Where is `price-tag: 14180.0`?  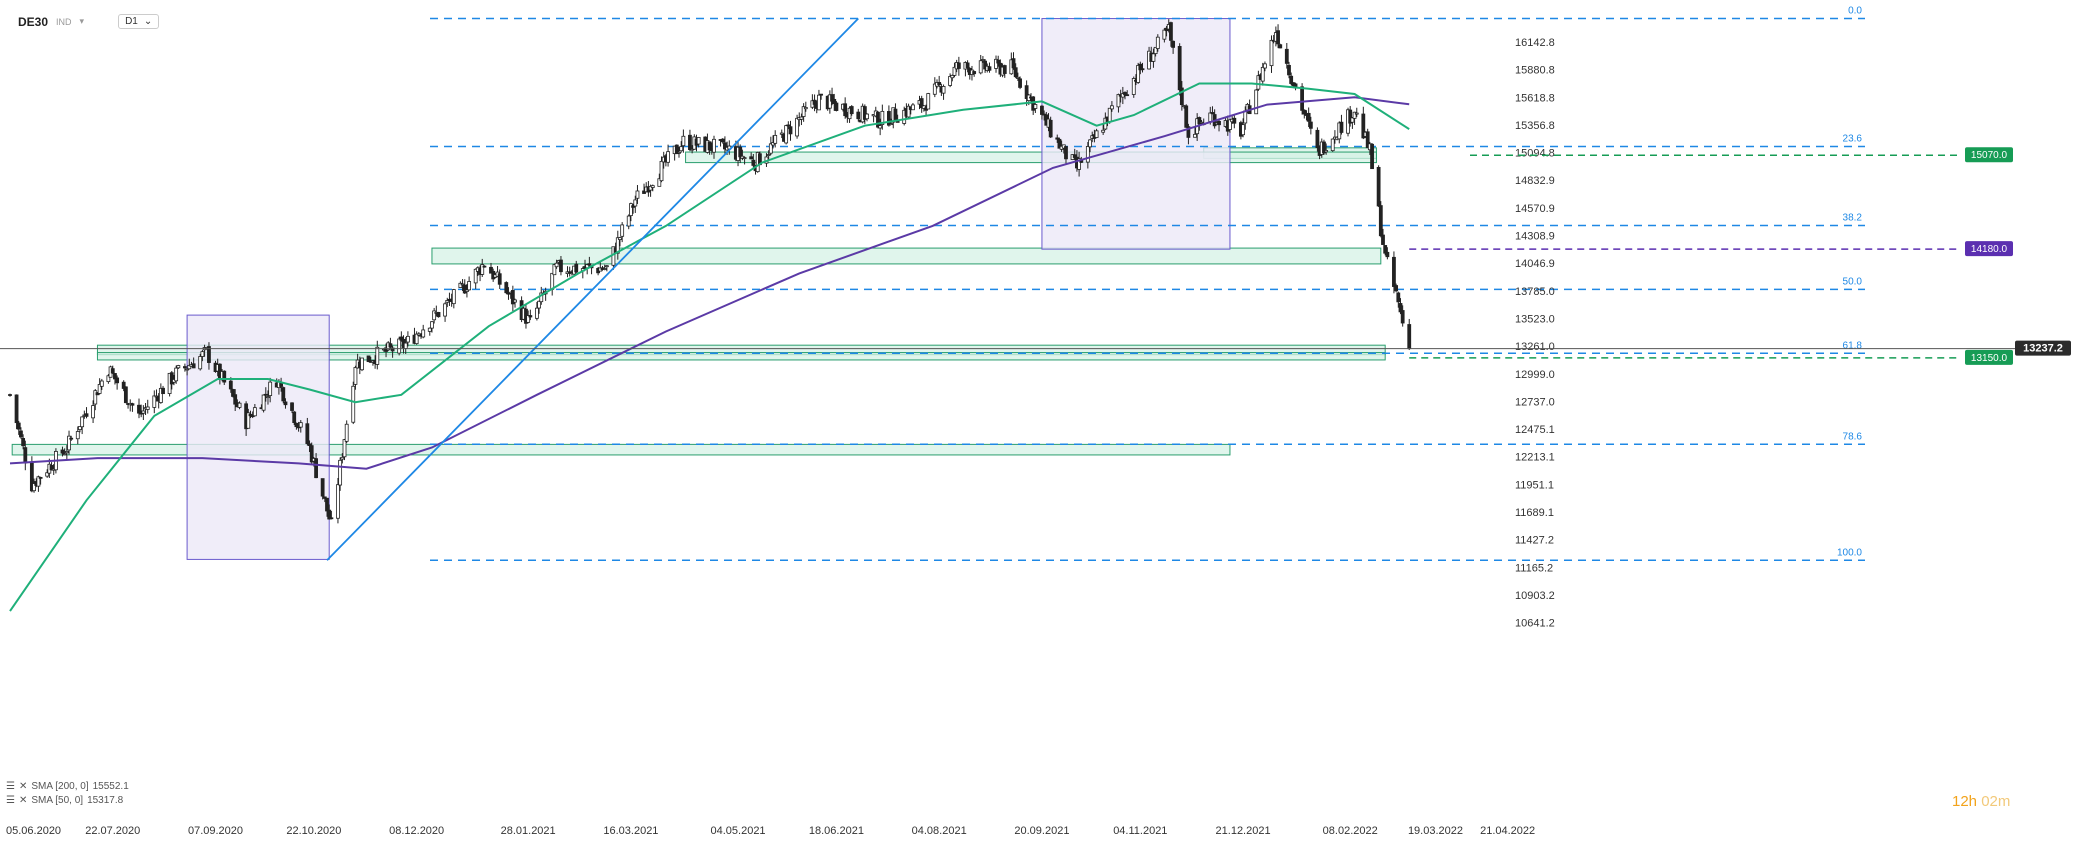
price-tag: 14180.0 is located at coordinates (1989, 249).